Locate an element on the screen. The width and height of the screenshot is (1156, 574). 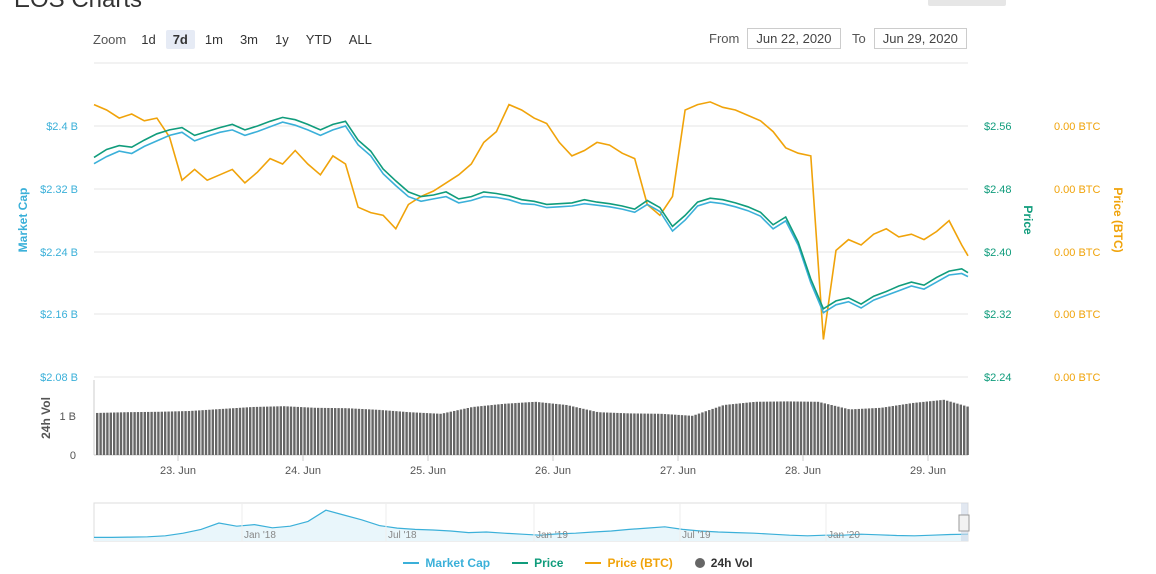
page-title: EOS Charts is located at coordinates (78, 7).